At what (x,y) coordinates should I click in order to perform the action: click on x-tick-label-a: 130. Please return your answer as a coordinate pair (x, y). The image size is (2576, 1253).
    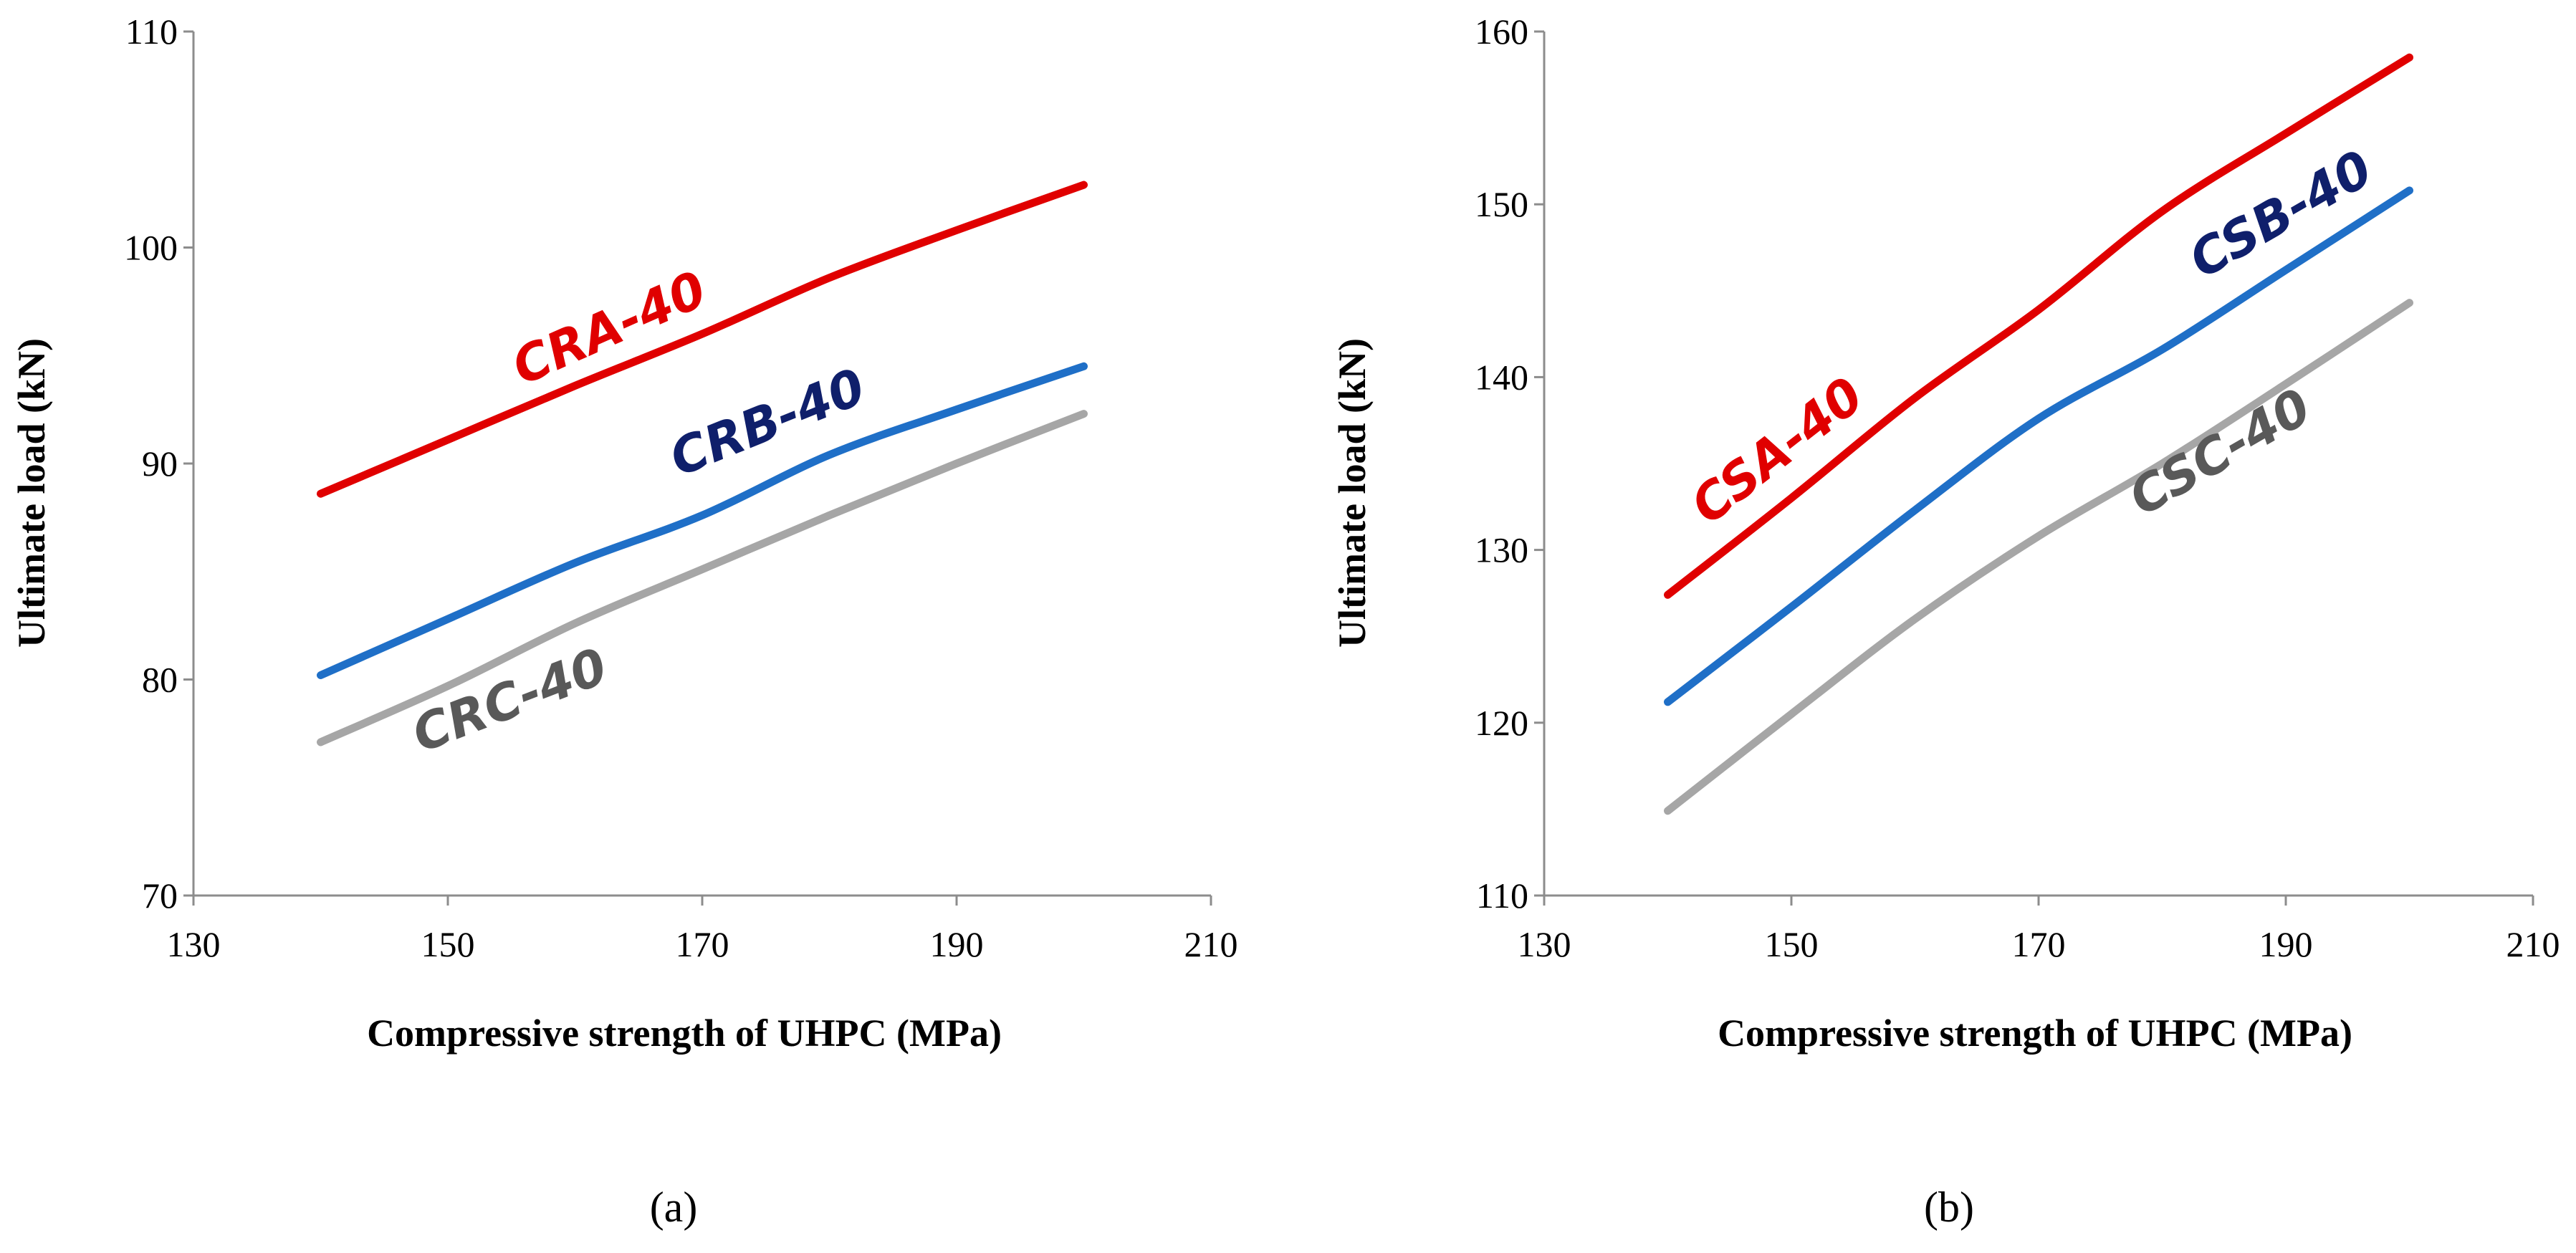
    Looking at the image, I should click on (194, 944).